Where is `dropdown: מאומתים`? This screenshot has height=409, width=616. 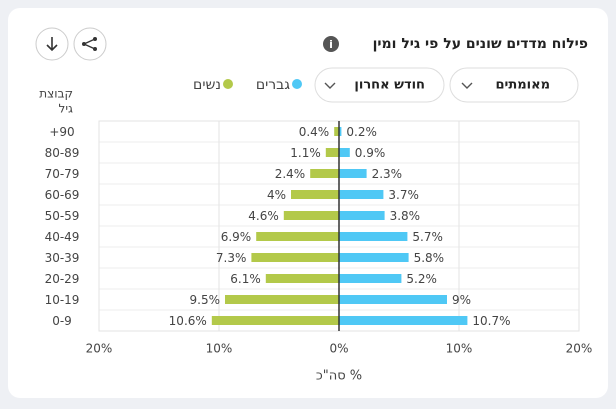
dropdown: מאומתים is located at coordinates (514, 85).